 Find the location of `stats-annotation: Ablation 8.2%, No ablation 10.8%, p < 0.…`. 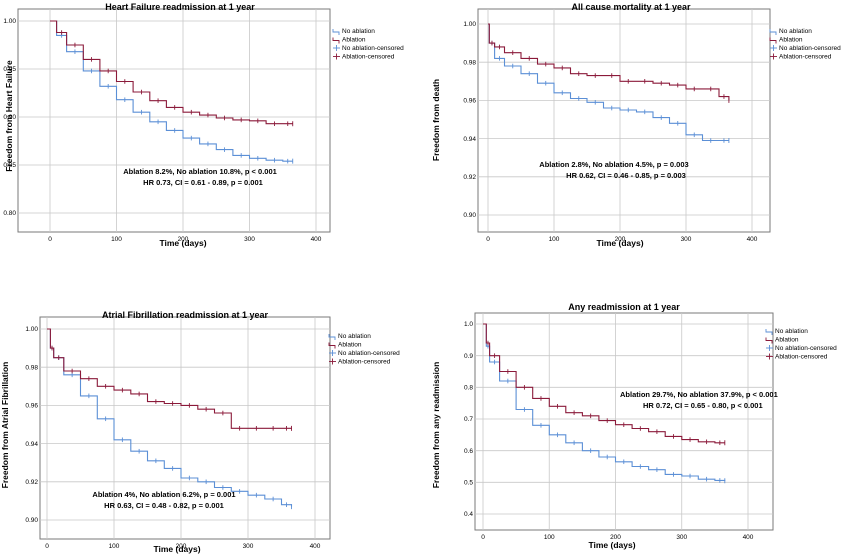

stats-annotation: Ablation 8.2%, No ablation 10.8%, p < 0.… is located at coordinates (200, 171).